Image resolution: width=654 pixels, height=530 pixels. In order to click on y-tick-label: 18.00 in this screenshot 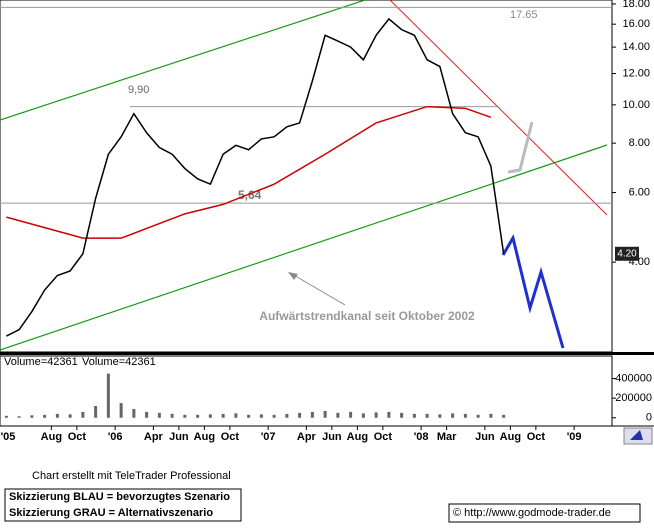, I will do `click(636, 5)`.